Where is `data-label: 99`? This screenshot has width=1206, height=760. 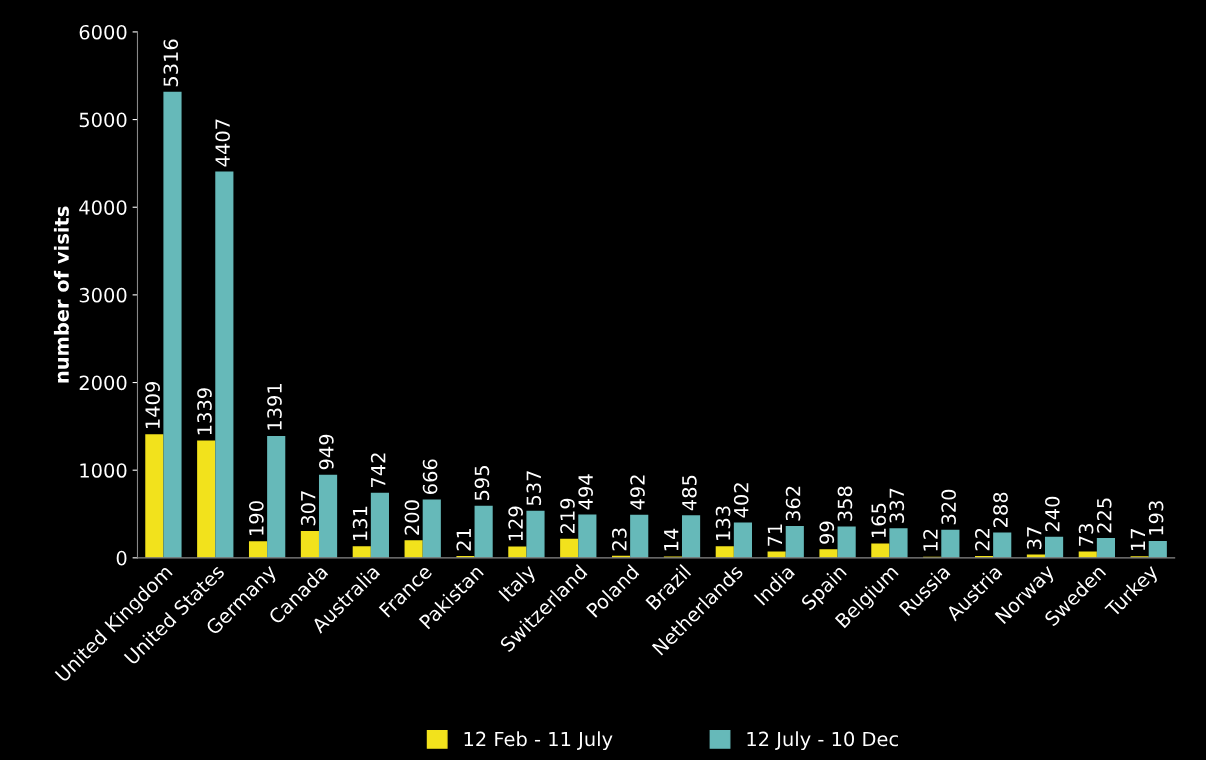 data-label: 99 is located at coordinates (827, 532).